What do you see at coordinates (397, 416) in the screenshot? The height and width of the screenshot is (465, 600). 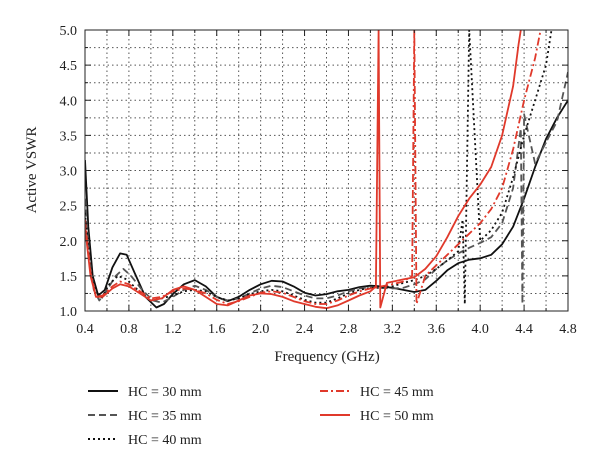 I see `legend-label: HC = 50 mm` at bounding box center [397, 416].